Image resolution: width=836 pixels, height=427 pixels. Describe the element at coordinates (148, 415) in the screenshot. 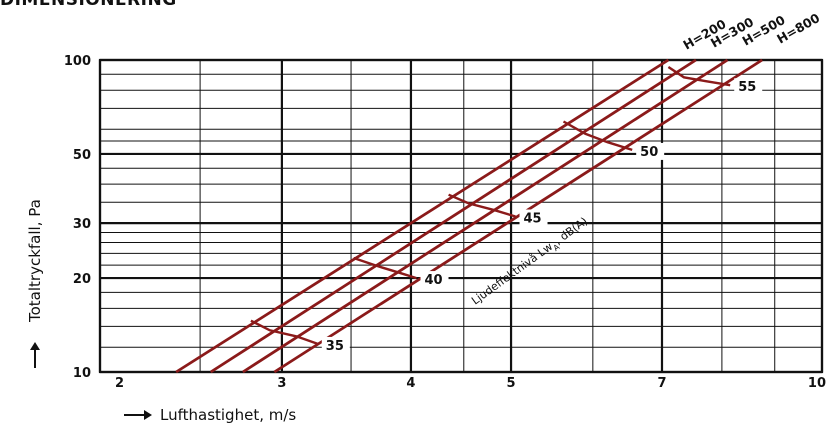

I see `x-axis-arrow-head` at that location.